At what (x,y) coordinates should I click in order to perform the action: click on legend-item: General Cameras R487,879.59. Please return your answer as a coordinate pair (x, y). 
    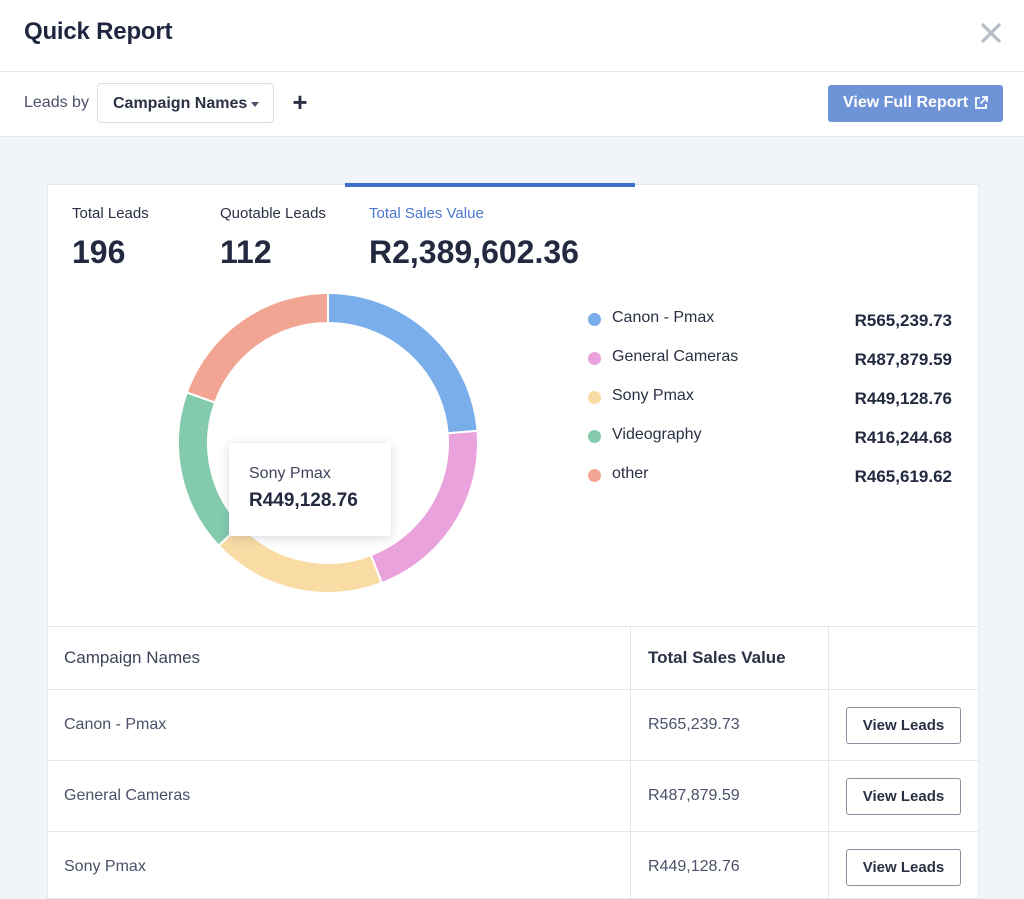
    Looking at the image, I should click on (770, 367).